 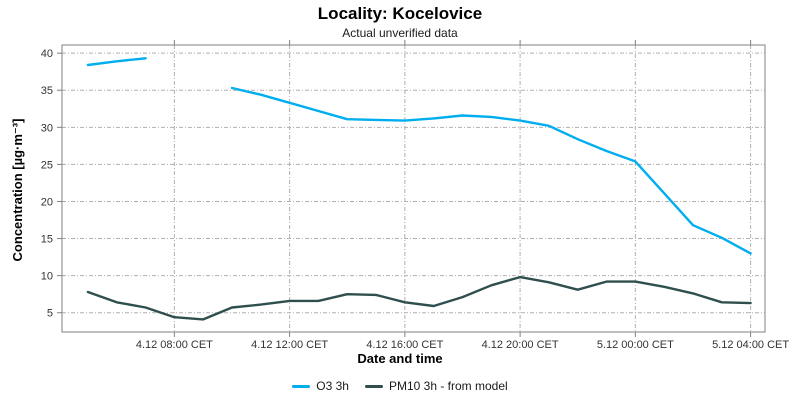 What do you see at coordinates (750, 345) in the screenshot?
I see `x-tick-label: 5.12 04:00 CET` at bounding box center [750, 345].